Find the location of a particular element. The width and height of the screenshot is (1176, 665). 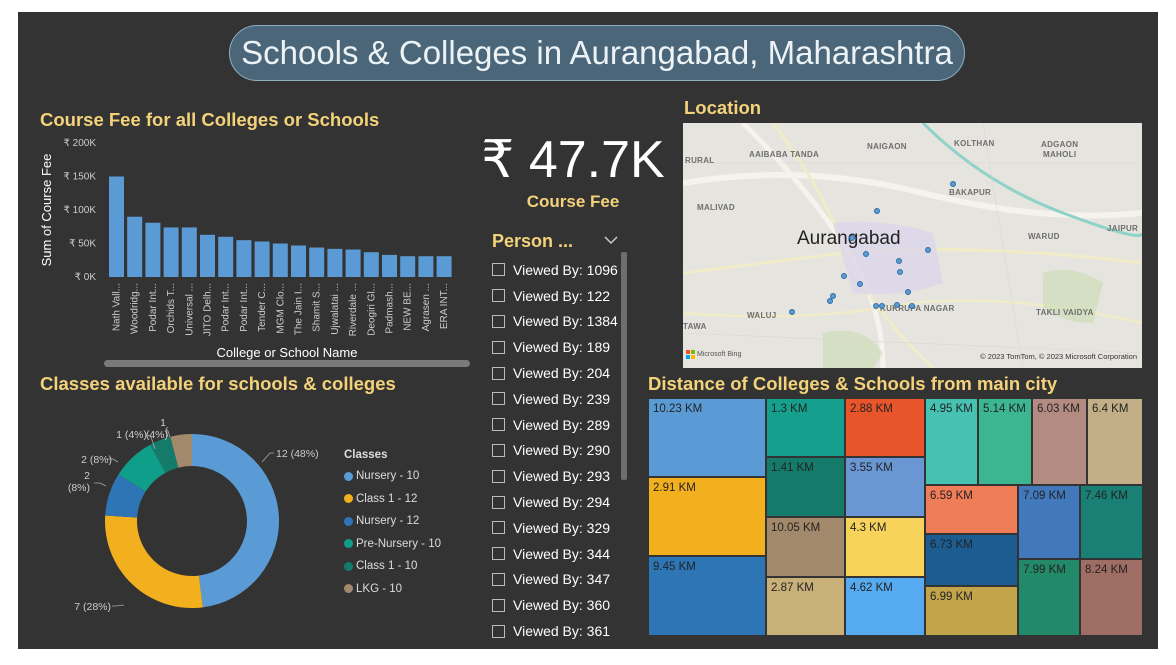

slicer-item: Viewed By: 1384 is located at coordinates (559, 322).